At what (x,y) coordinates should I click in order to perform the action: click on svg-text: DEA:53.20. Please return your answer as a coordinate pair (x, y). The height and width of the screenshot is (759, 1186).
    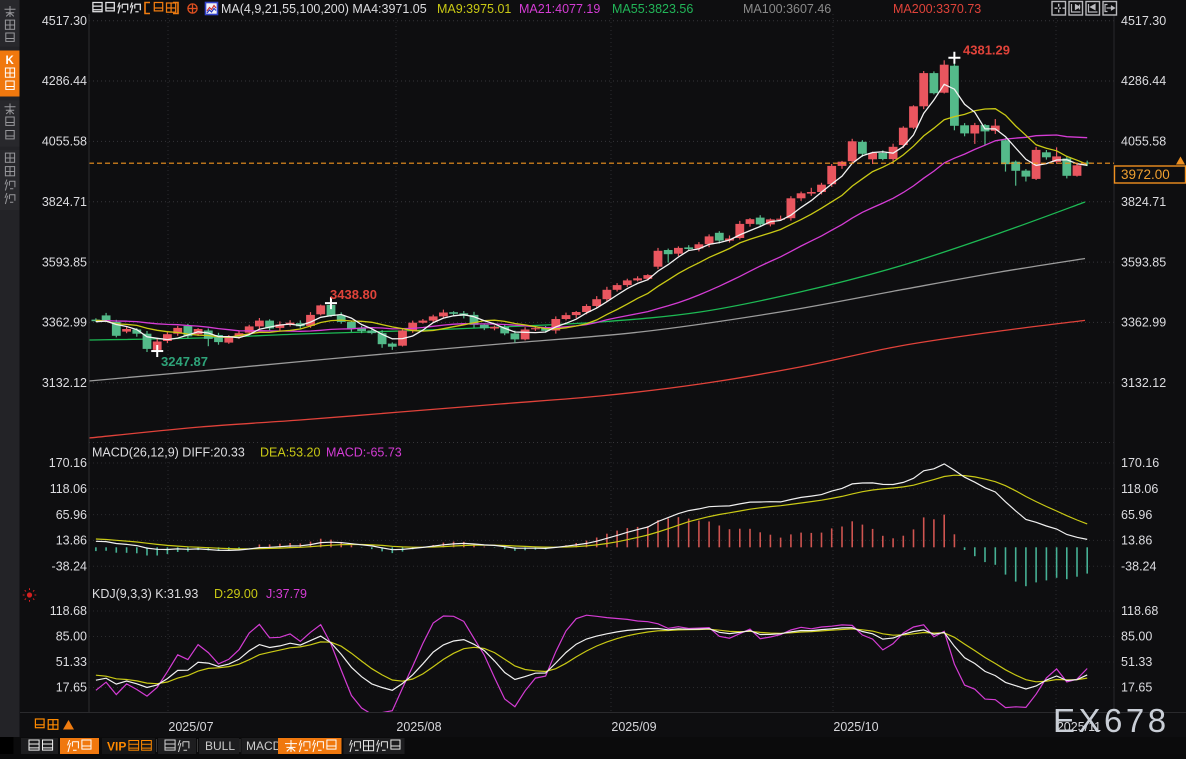
    Looking at the image, I should click on (290, 453).